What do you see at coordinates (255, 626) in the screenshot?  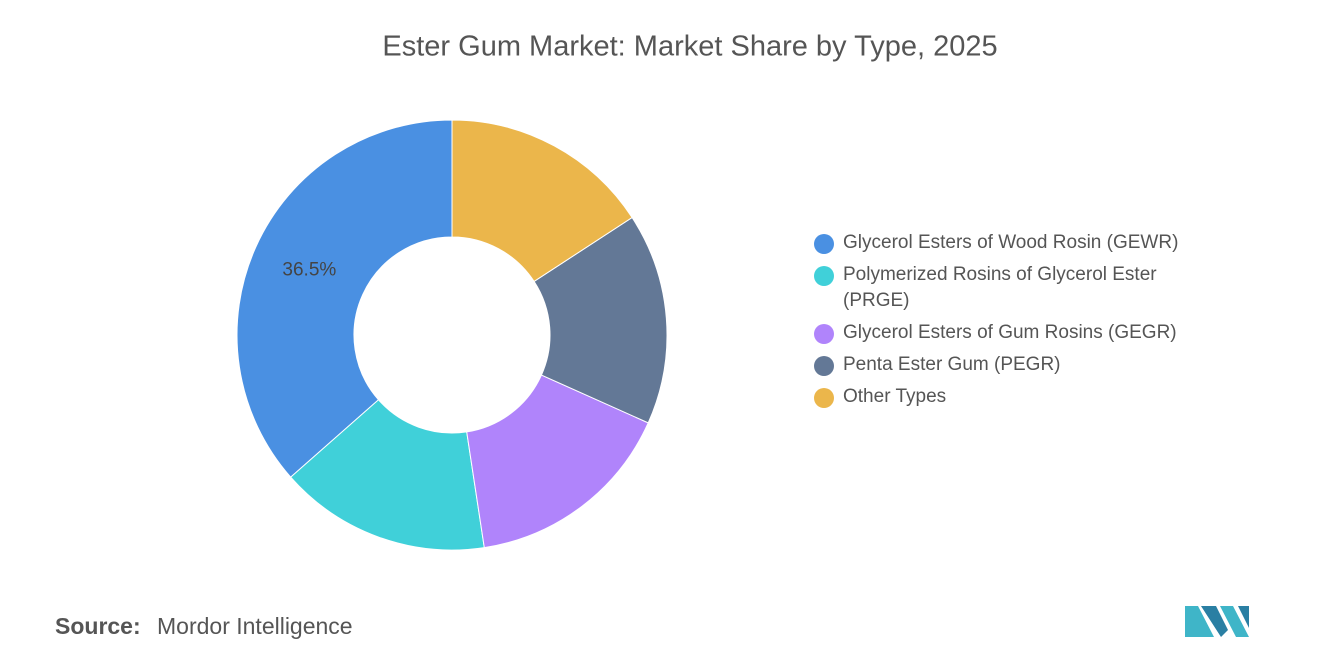 I see `source: Mordor Intelligence` at bounding box center [255, 626].